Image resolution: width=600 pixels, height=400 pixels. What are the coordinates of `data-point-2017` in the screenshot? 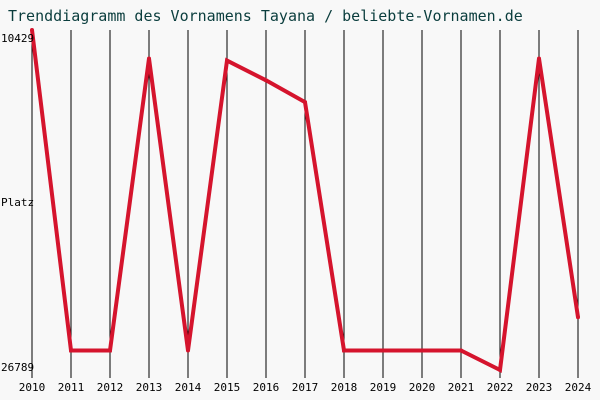 It's located at (305, 102).